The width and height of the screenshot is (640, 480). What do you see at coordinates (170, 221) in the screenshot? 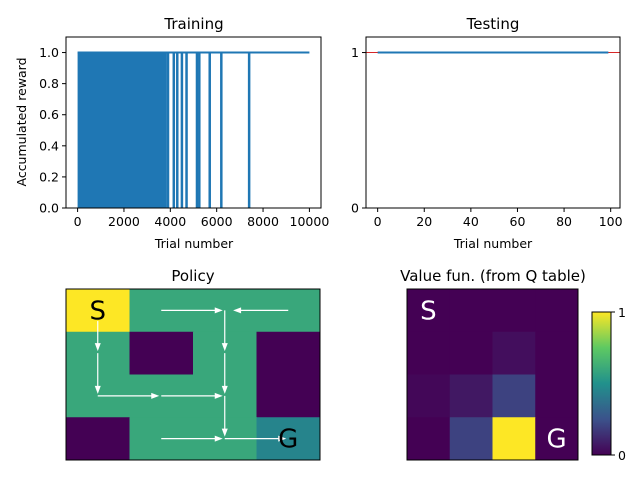
I see `training-x-tick-label: 4000` at bounding box center [170, 221].